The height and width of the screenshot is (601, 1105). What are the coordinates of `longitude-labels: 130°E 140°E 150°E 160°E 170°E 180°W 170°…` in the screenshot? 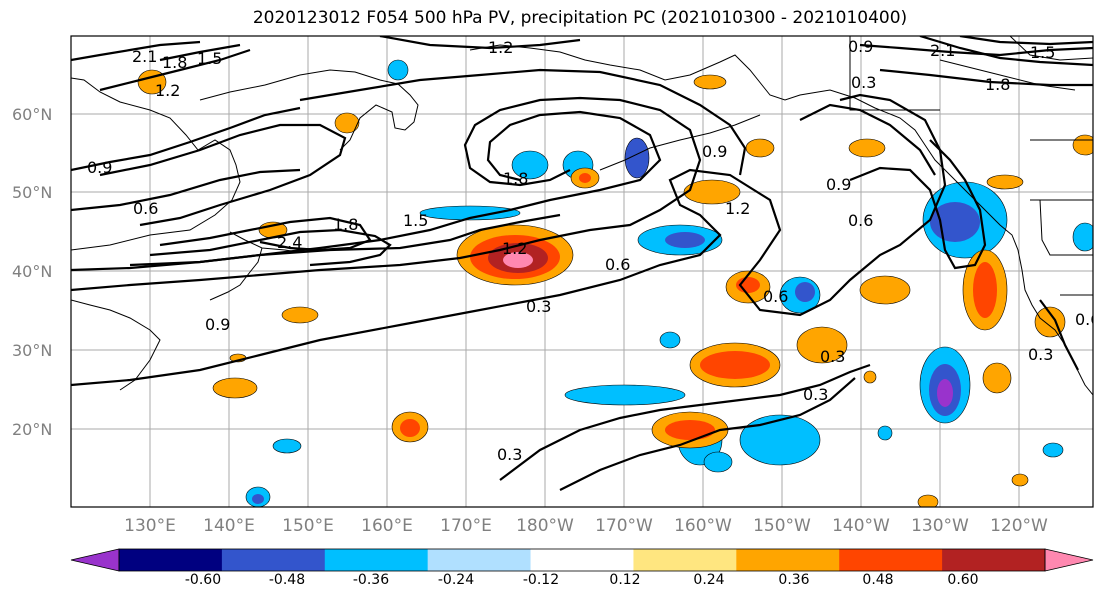 It's located at (586, 526).